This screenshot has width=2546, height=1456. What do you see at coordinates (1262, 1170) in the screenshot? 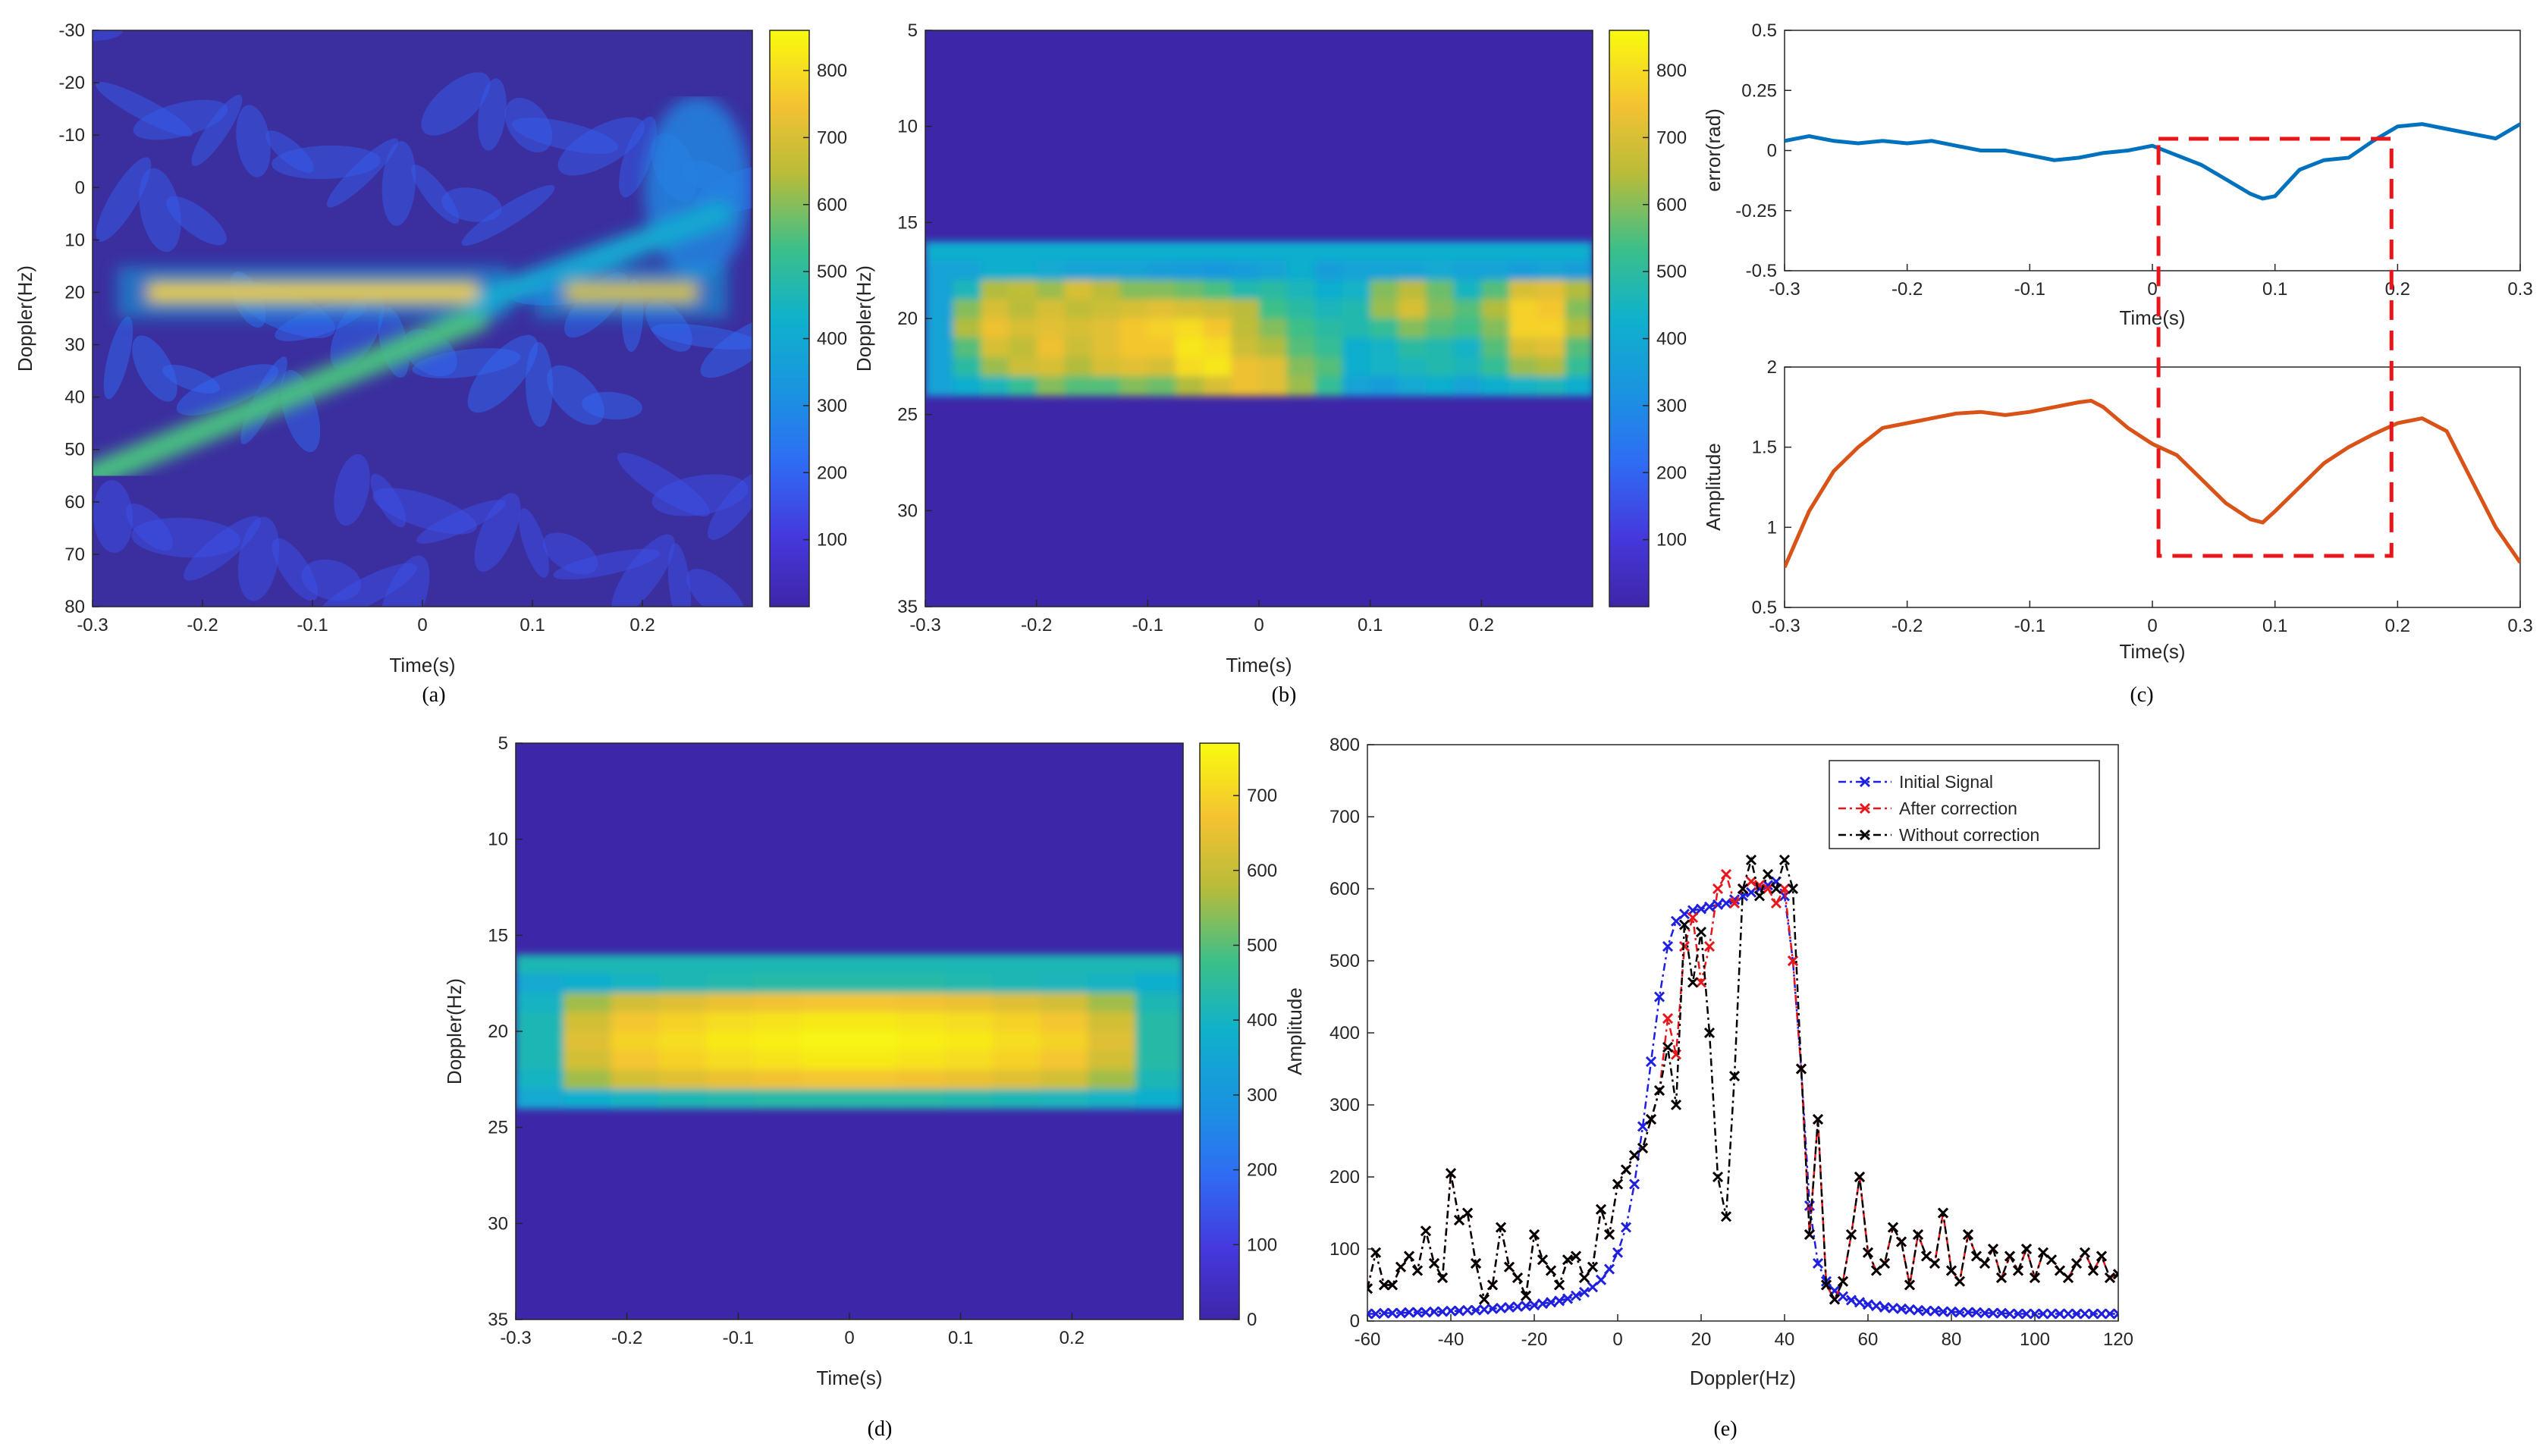
I see `d-colorbar-tick: 200` at bounding box center [1262, 1170].